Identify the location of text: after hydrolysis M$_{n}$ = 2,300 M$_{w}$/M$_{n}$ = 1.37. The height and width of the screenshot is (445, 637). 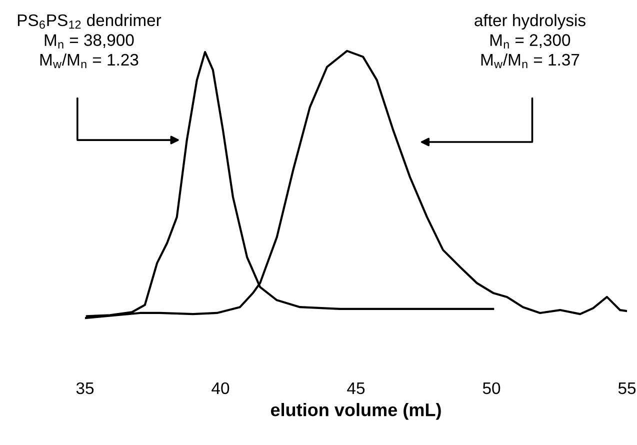
(530, 41).